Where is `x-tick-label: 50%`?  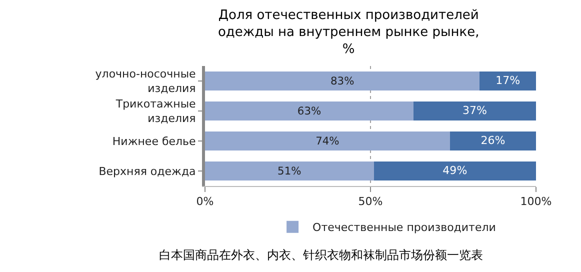
x-tick-label: 50% is located at coordinates (370, 201).